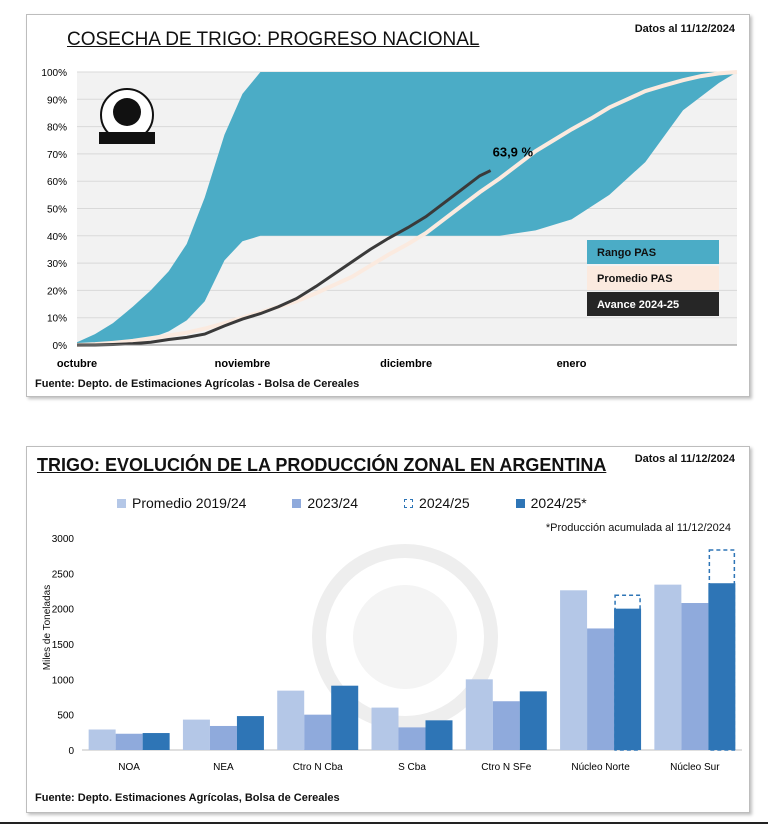 The width and height of the screenshot is (768, 827). Describe the element at coordinates (77, 364) in the screenshot. I see `x-tick-label: octubre` at that location.